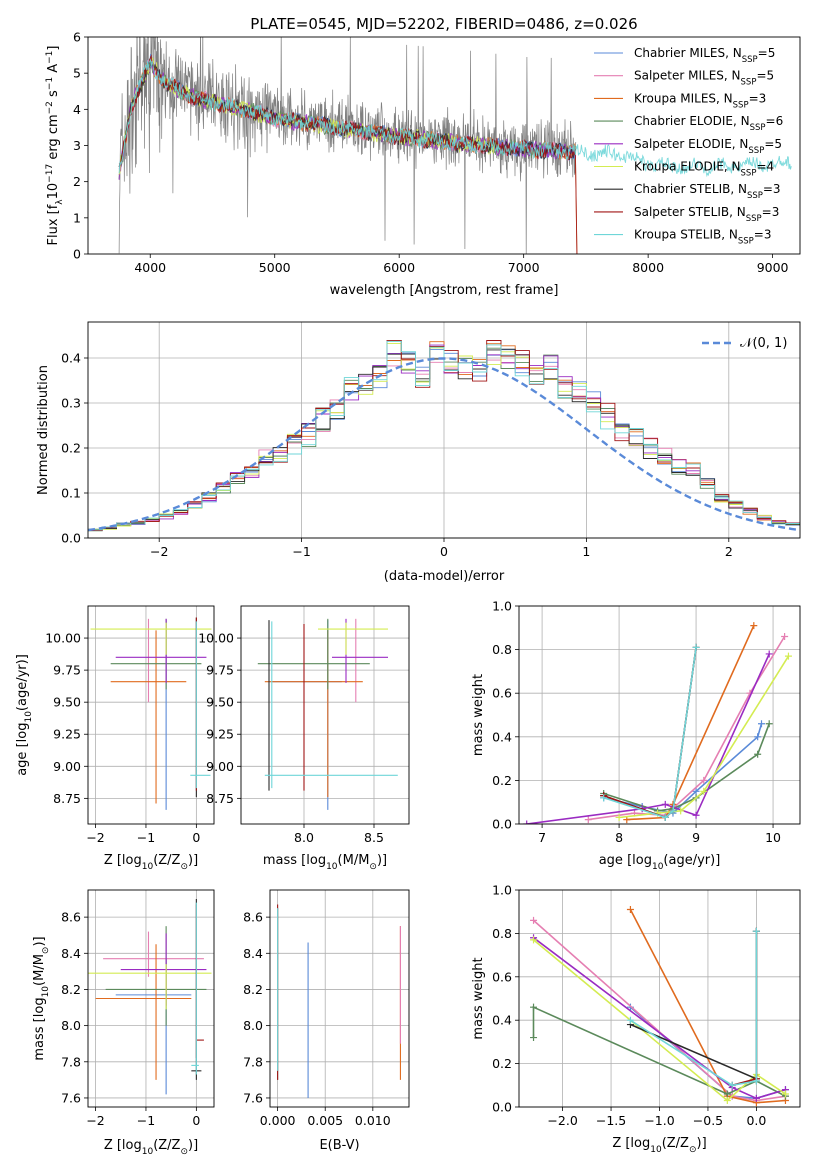 The width and height of the screenshot is (819, 1170). I want to click on y-tick-label: 0.8, so click(502, 933).